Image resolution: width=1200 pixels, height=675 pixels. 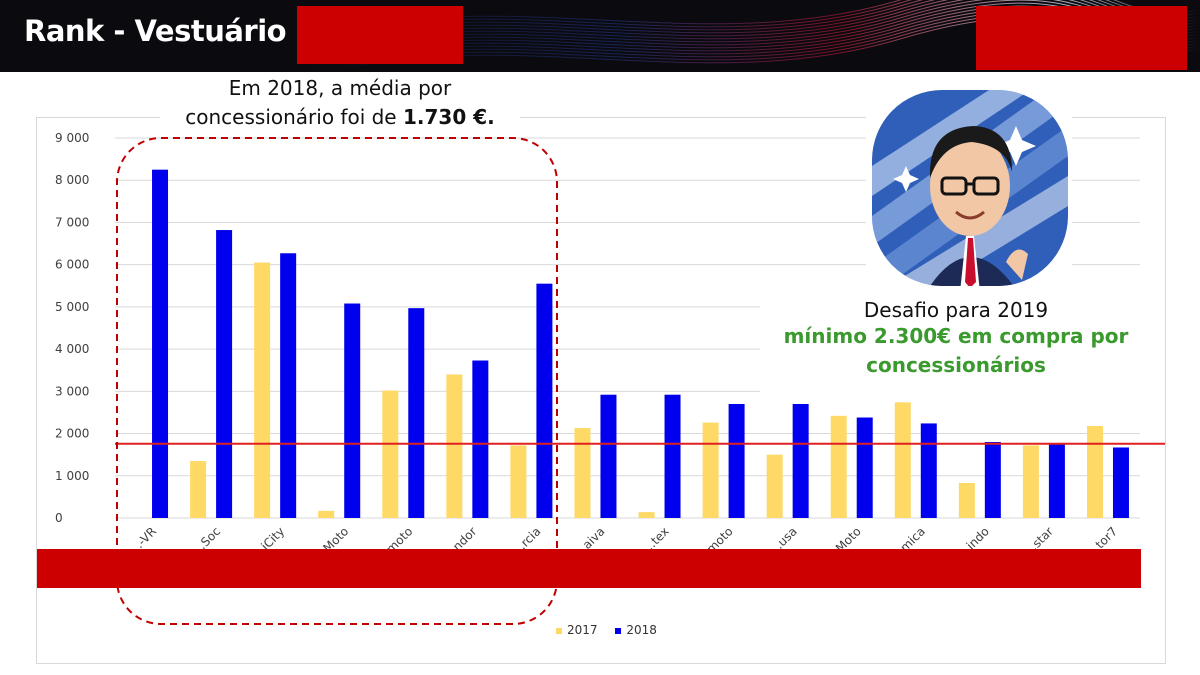 I want to click on redaction-bar-header-left, so click(x=380, y=35).